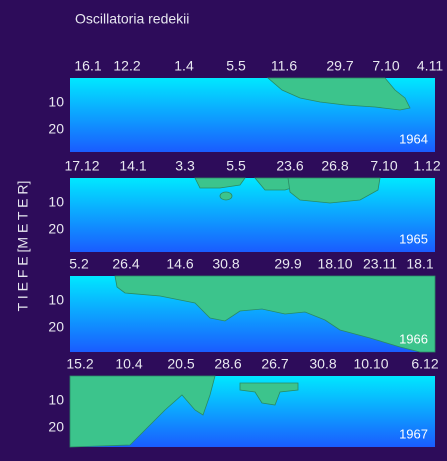  What do you see at coordinates (413, 238) in the screenshot?
I see `year-label: 1965` at bounding box center [413, 238].